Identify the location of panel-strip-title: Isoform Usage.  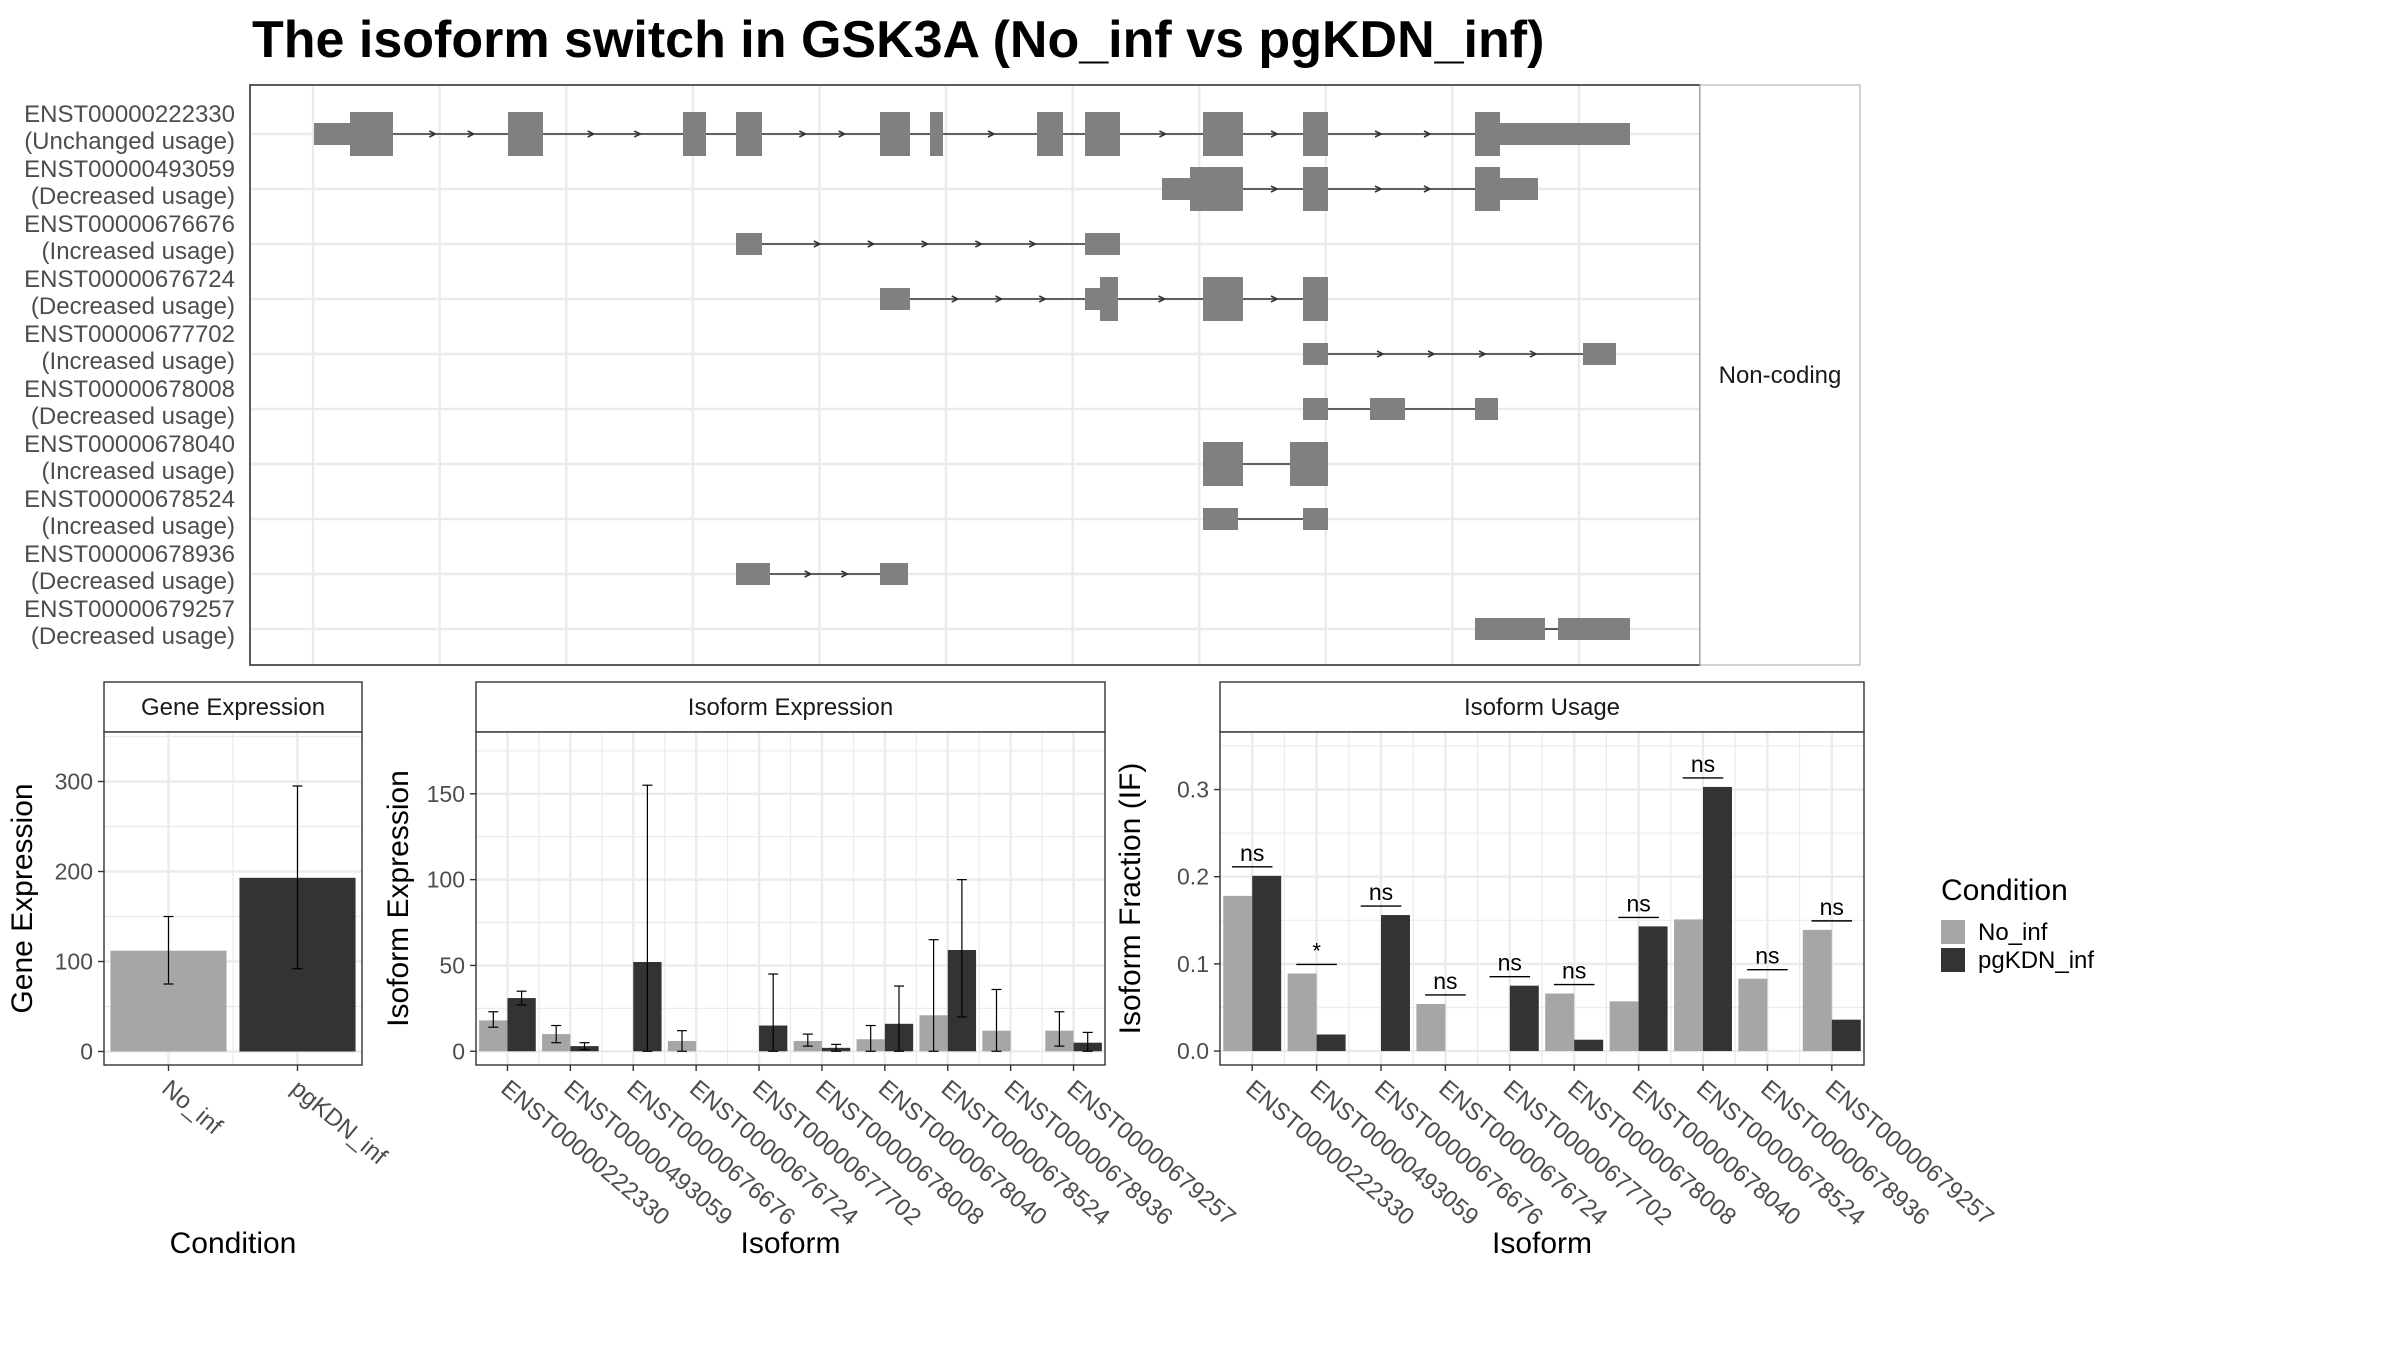
(1542, 707).